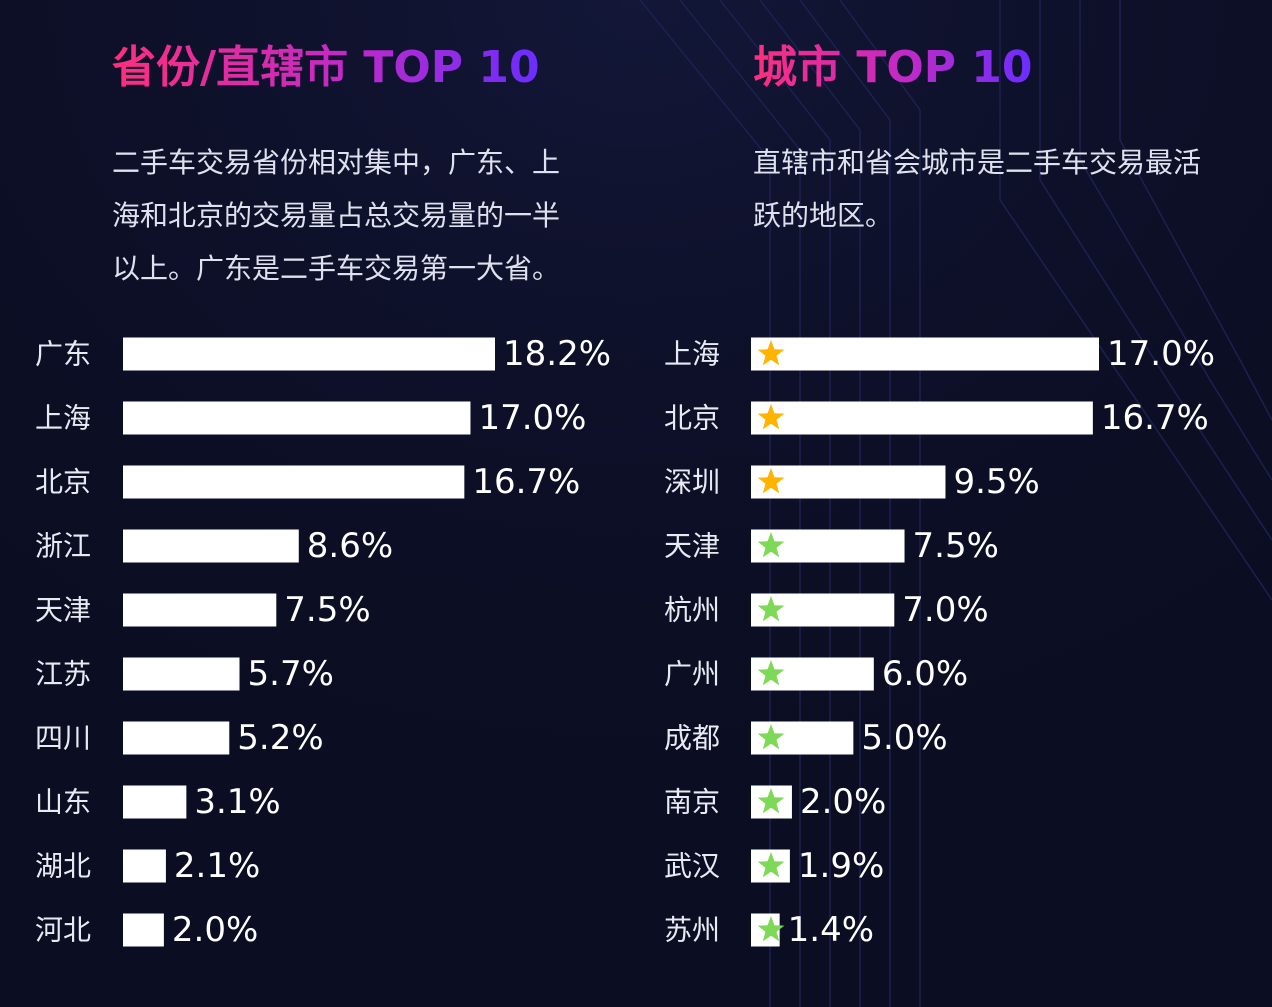 The height and width of the screenshot is (1007, 1272). Describe the element at coordinates (692, 738) in the screenshot. I see `category-label: 成都` at that location.